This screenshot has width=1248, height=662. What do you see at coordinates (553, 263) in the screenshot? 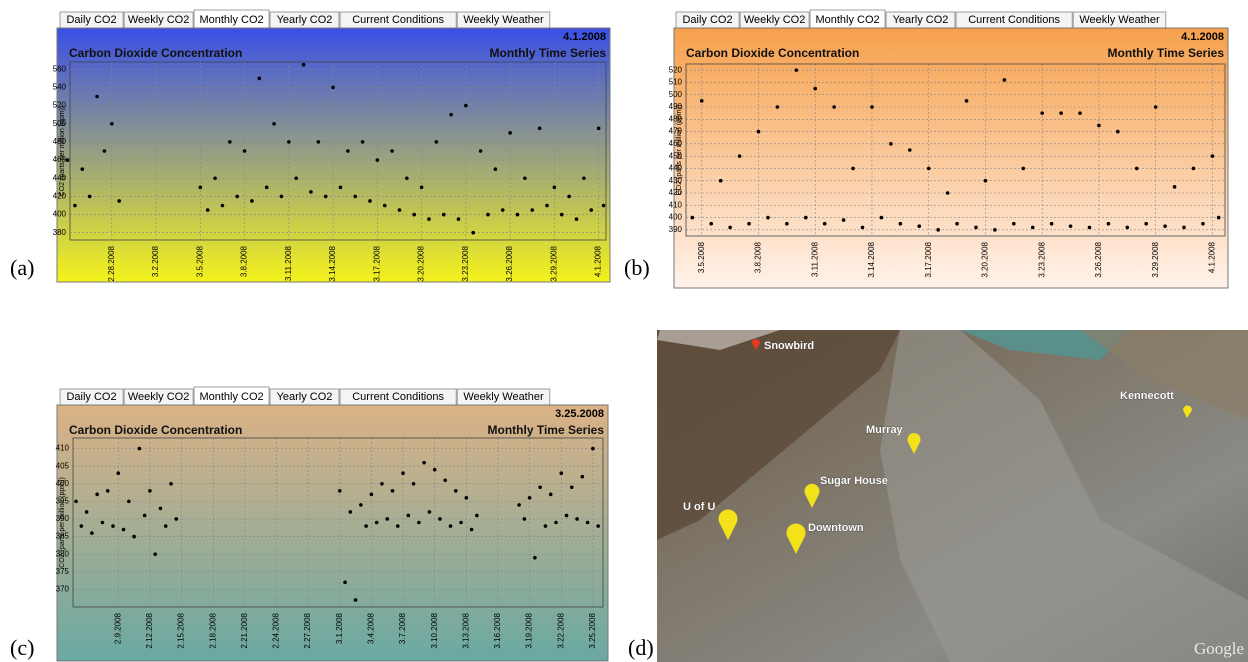
I see `x-tick-label: 3.29.2008` at bounding box center [553, 263].